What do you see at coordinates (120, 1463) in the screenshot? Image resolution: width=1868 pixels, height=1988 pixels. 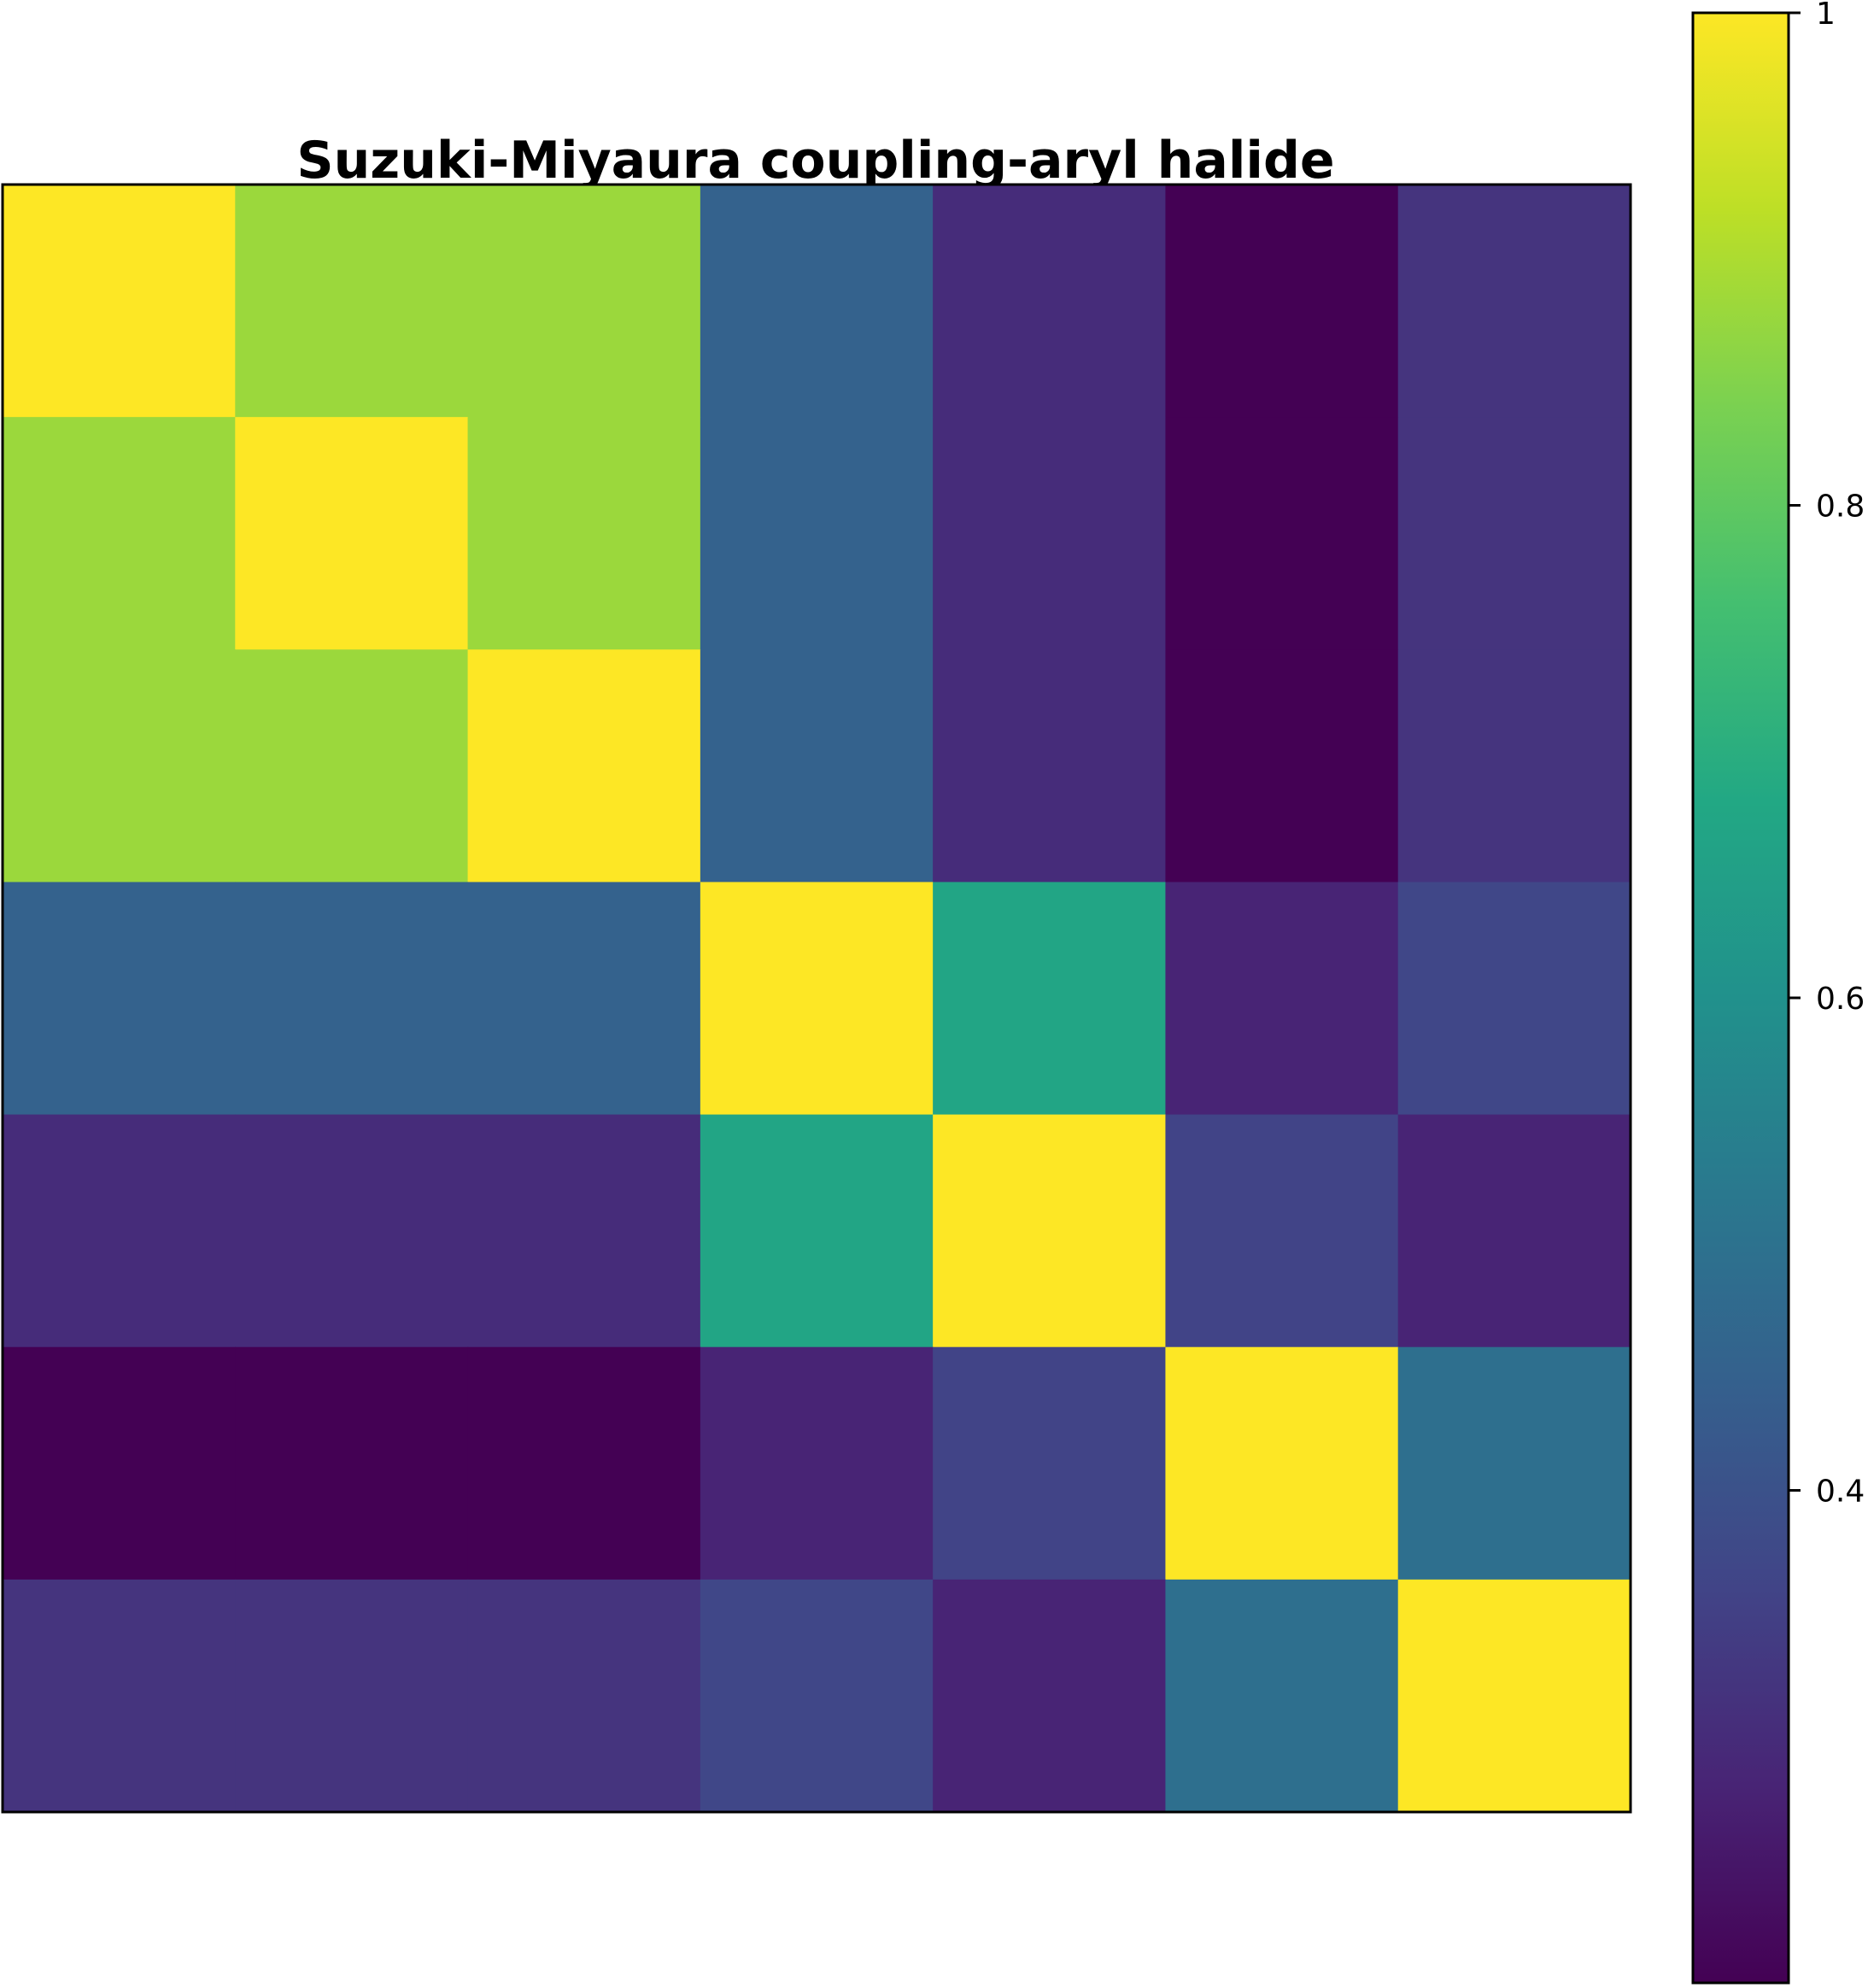 I see `heatmap-cell-r5-c0` at bounding box center [120, 1463].